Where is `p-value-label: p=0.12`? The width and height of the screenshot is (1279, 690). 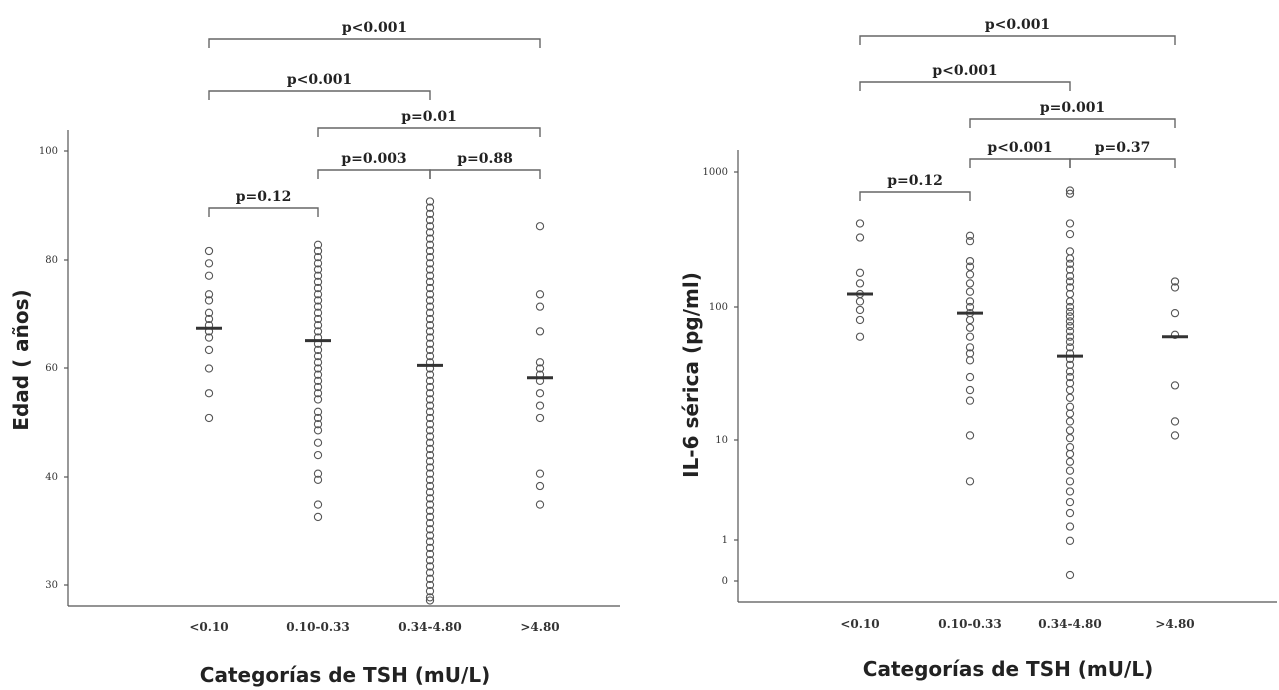
p-value-label: p=0.12 is located at coordinates (915, 181).